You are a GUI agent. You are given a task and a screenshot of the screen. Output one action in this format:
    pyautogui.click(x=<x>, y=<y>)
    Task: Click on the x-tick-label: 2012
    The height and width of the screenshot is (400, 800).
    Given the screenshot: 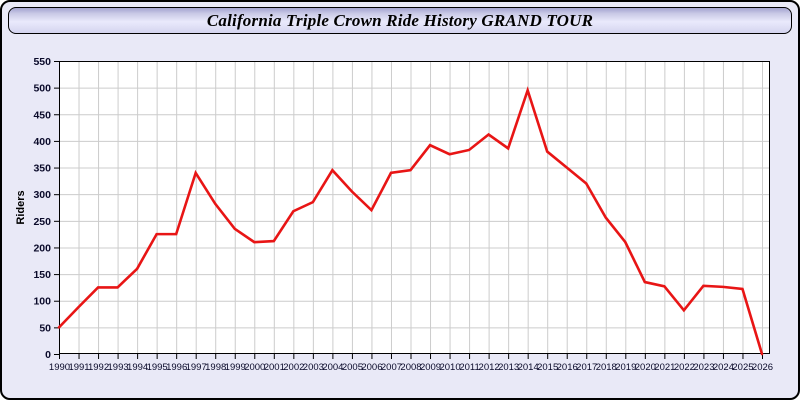 What is the action you would take?
    pyautogui.click(x=489, y=367)
    